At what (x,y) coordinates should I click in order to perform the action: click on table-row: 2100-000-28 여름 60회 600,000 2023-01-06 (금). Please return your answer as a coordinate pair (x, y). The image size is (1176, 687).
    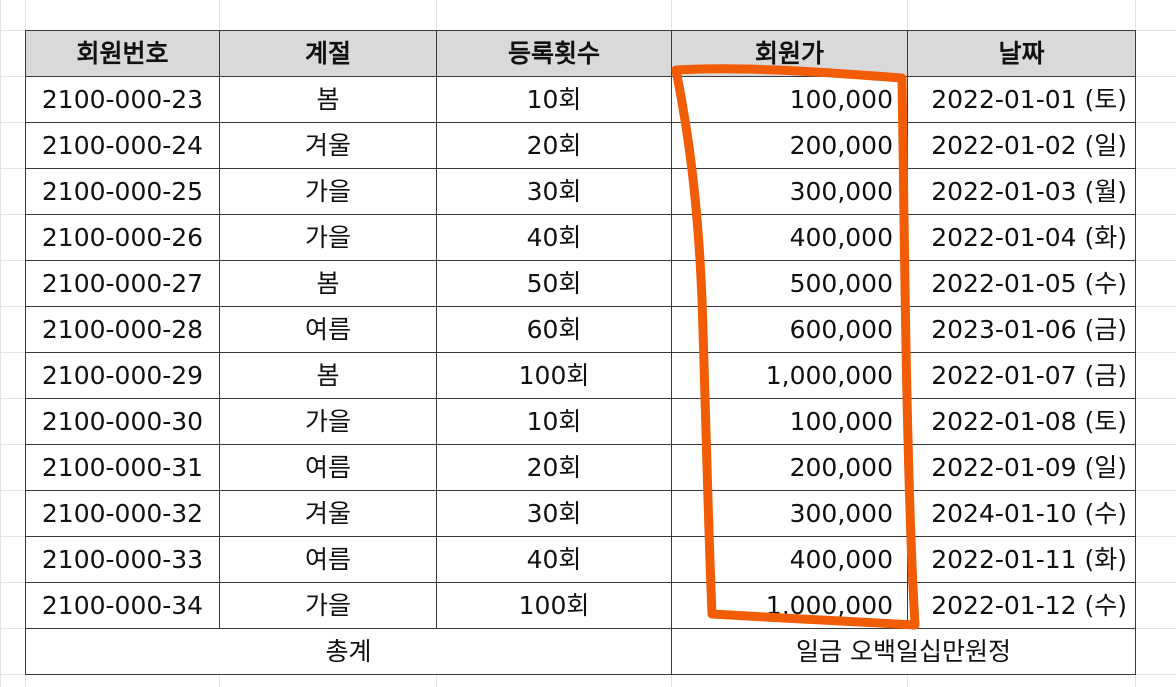
    Looking at the image, I should click on (580, 329).